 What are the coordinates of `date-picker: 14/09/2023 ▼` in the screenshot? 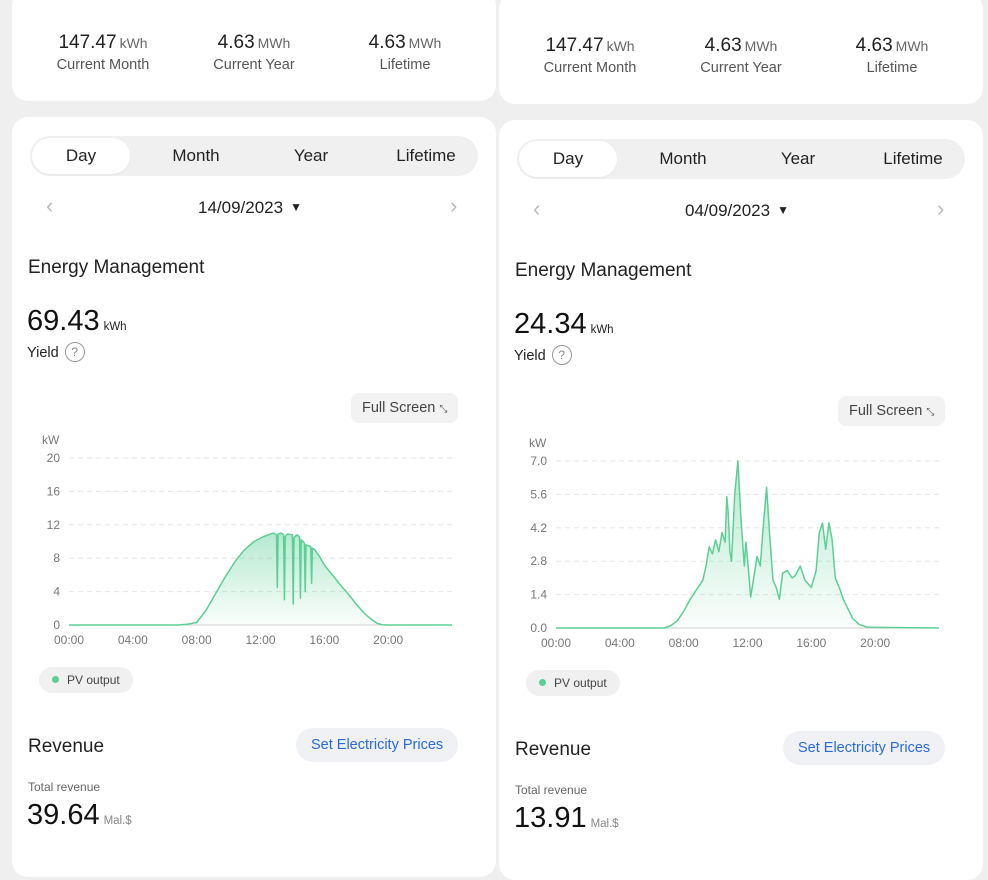 It's located at (250, 208).